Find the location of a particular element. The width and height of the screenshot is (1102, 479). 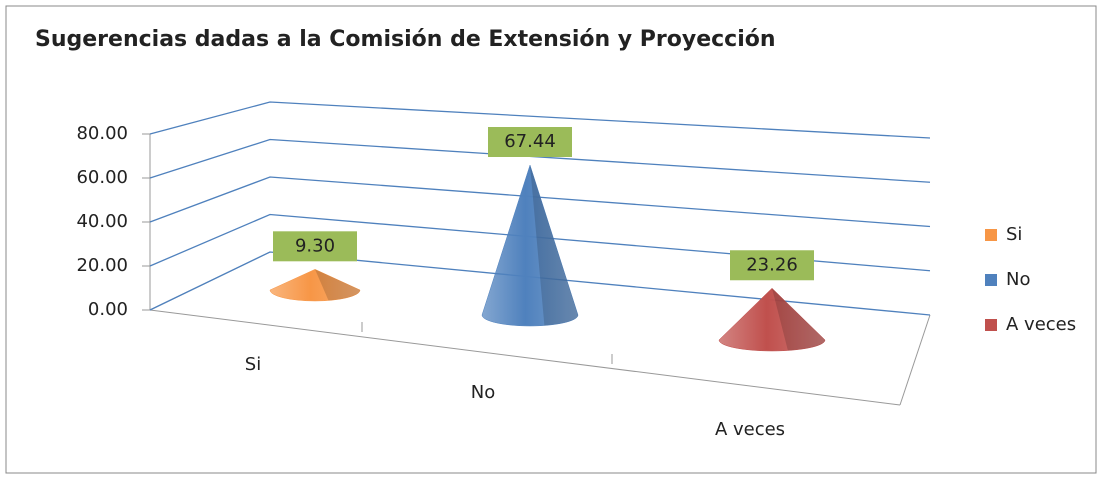

data-label: 9.30 is located at coordinates (315, 245).